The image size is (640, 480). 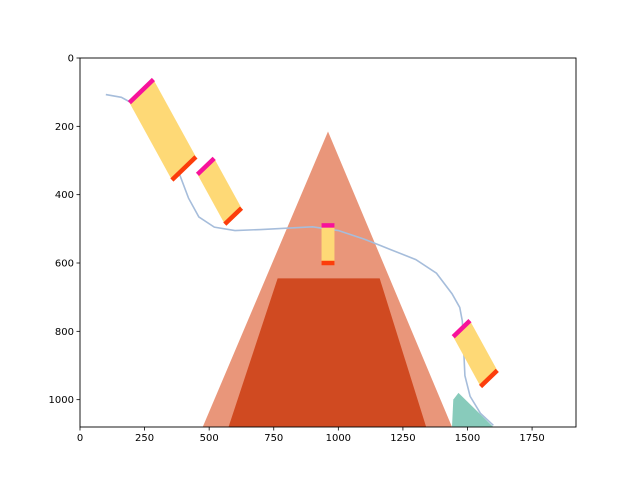 What do you see at coordinates (531, 438) in the screenshot?
I see `x-tick-label: 1750` at bounding box center [531, 438].